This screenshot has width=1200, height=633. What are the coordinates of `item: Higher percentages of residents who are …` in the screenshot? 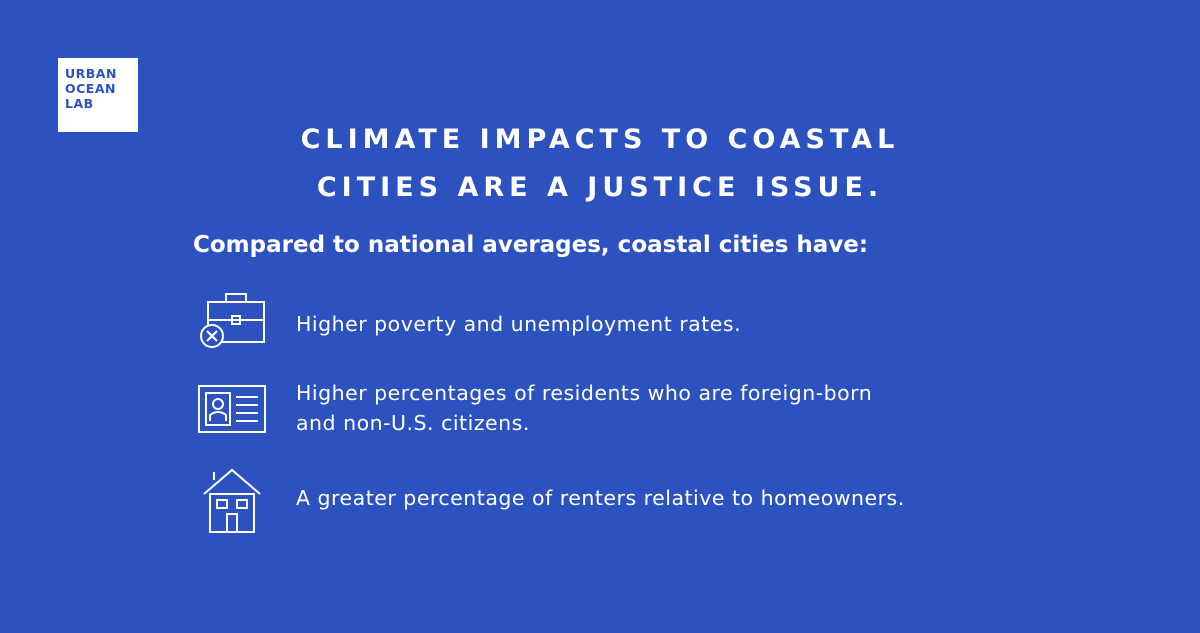 It's located at (584, 408).